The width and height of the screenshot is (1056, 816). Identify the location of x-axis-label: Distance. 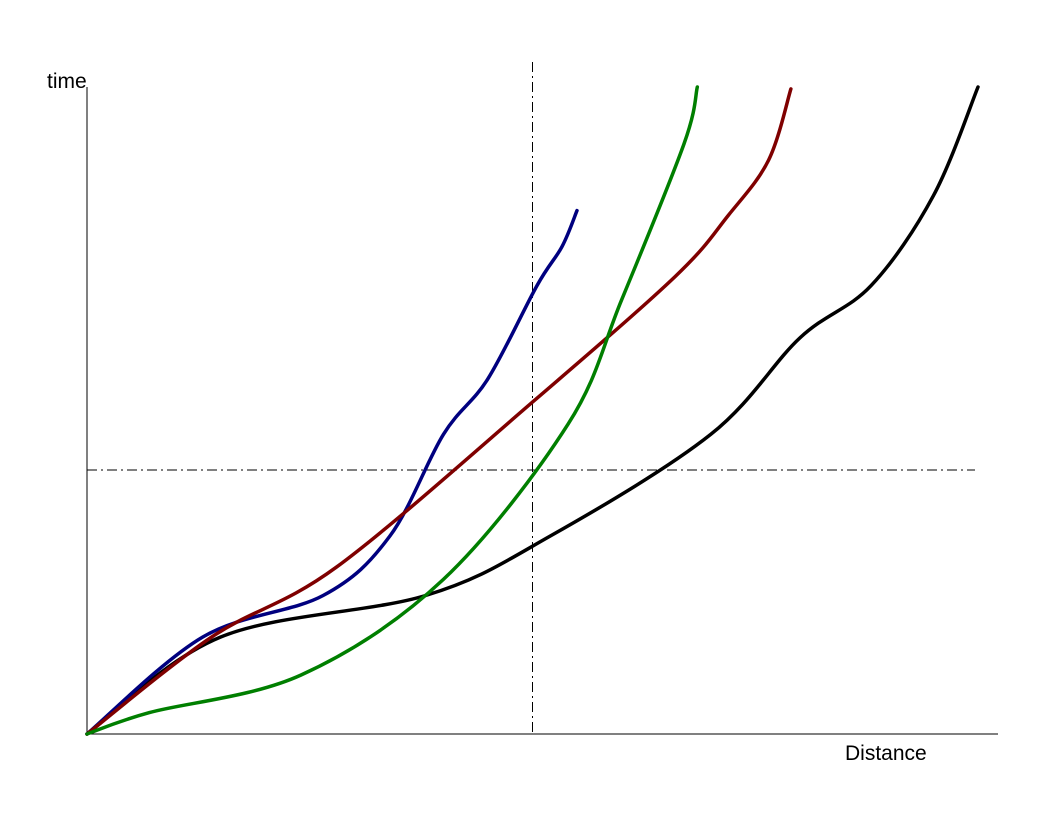
(886, 753).